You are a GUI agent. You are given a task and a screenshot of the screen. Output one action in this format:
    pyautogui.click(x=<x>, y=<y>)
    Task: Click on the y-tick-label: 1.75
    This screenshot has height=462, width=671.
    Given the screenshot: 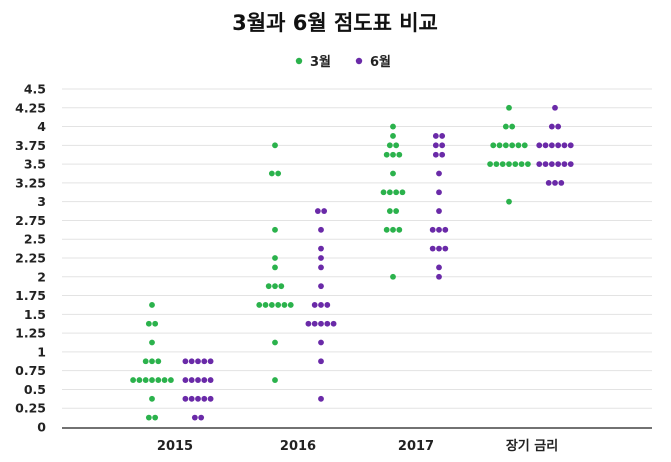 What is the action you would take?
    pyautogui.click(x=30, y=295)
    